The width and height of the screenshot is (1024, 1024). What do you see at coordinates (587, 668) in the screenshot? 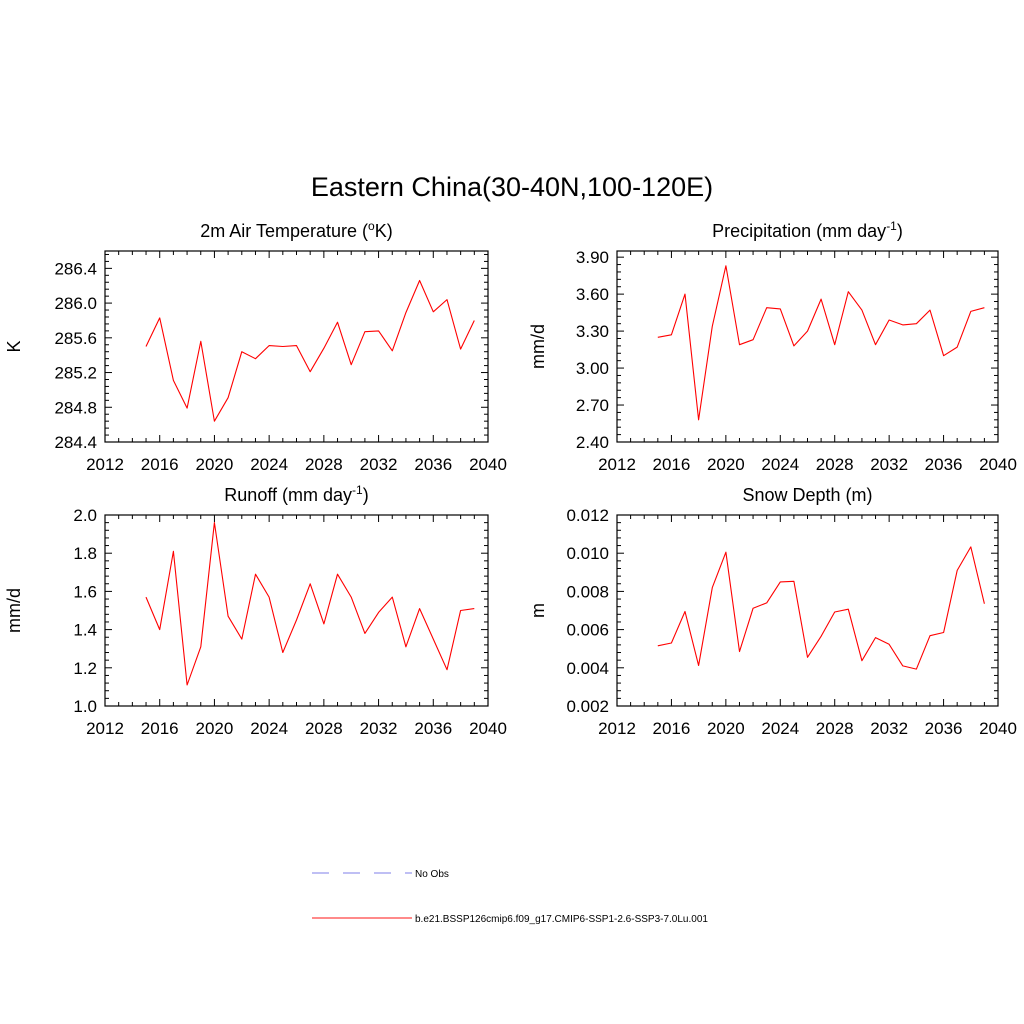
I see `y-tick-label: 0.004` at bounding box center [587, 668].